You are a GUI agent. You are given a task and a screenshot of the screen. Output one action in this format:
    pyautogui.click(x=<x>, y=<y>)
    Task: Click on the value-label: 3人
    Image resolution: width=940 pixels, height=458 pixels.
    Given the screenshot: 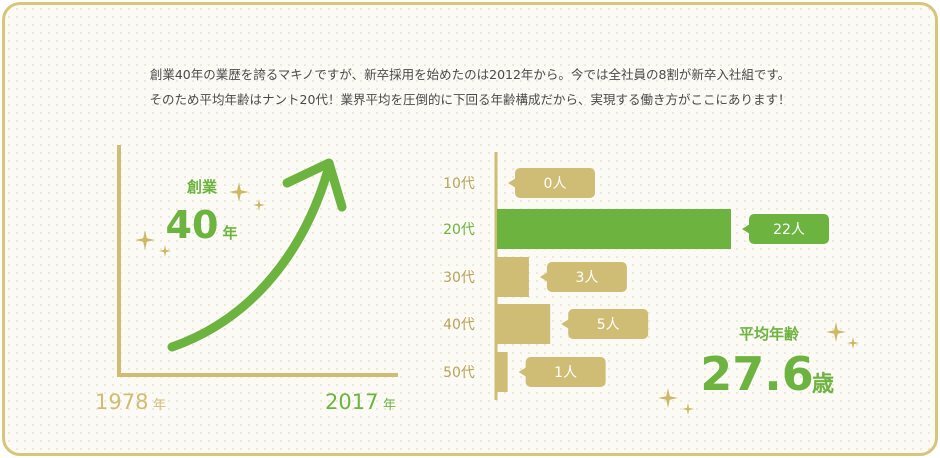 What is the action you would take?
    pyautogui.click(x=586, y=278)
    